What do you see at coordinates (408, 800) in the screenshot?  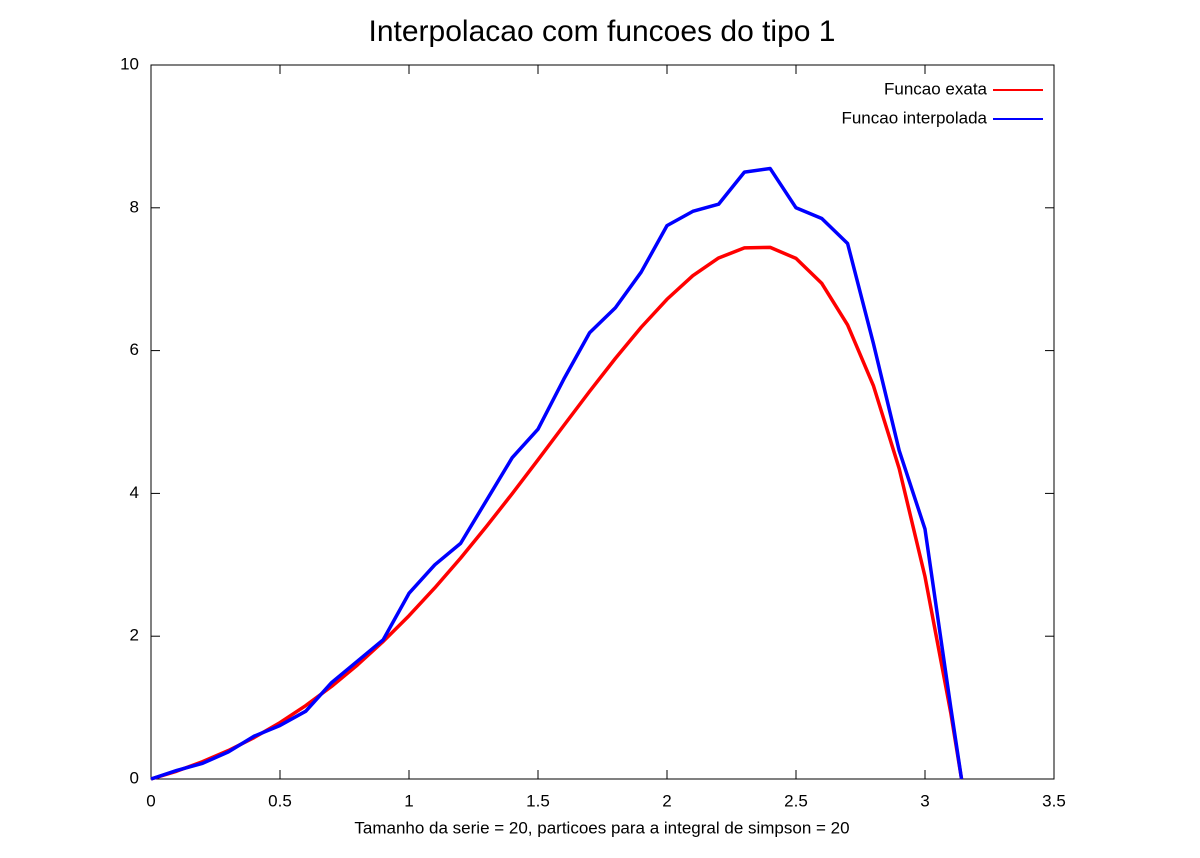 I see `x-tick-label: 1` at bounding box center [408, 800].